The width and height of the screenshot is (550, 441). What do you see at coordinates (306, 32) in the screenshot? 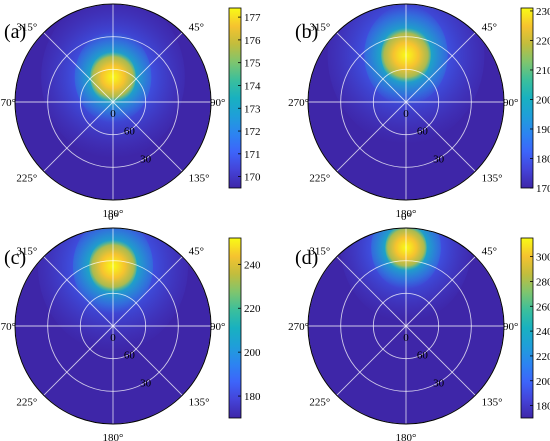
I see `panel-label: (b)` at bounding box center [306, 32].